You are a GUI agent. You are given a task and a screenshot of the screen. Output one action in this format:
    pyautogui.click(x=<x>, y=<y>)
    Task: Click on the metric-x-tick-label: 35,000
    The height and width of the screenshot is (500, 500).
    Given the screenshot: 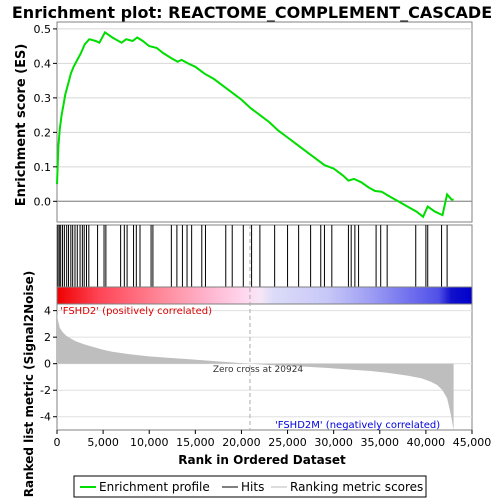 What is the action you would take?
    pyautogui.click(x=380, y=442)
    